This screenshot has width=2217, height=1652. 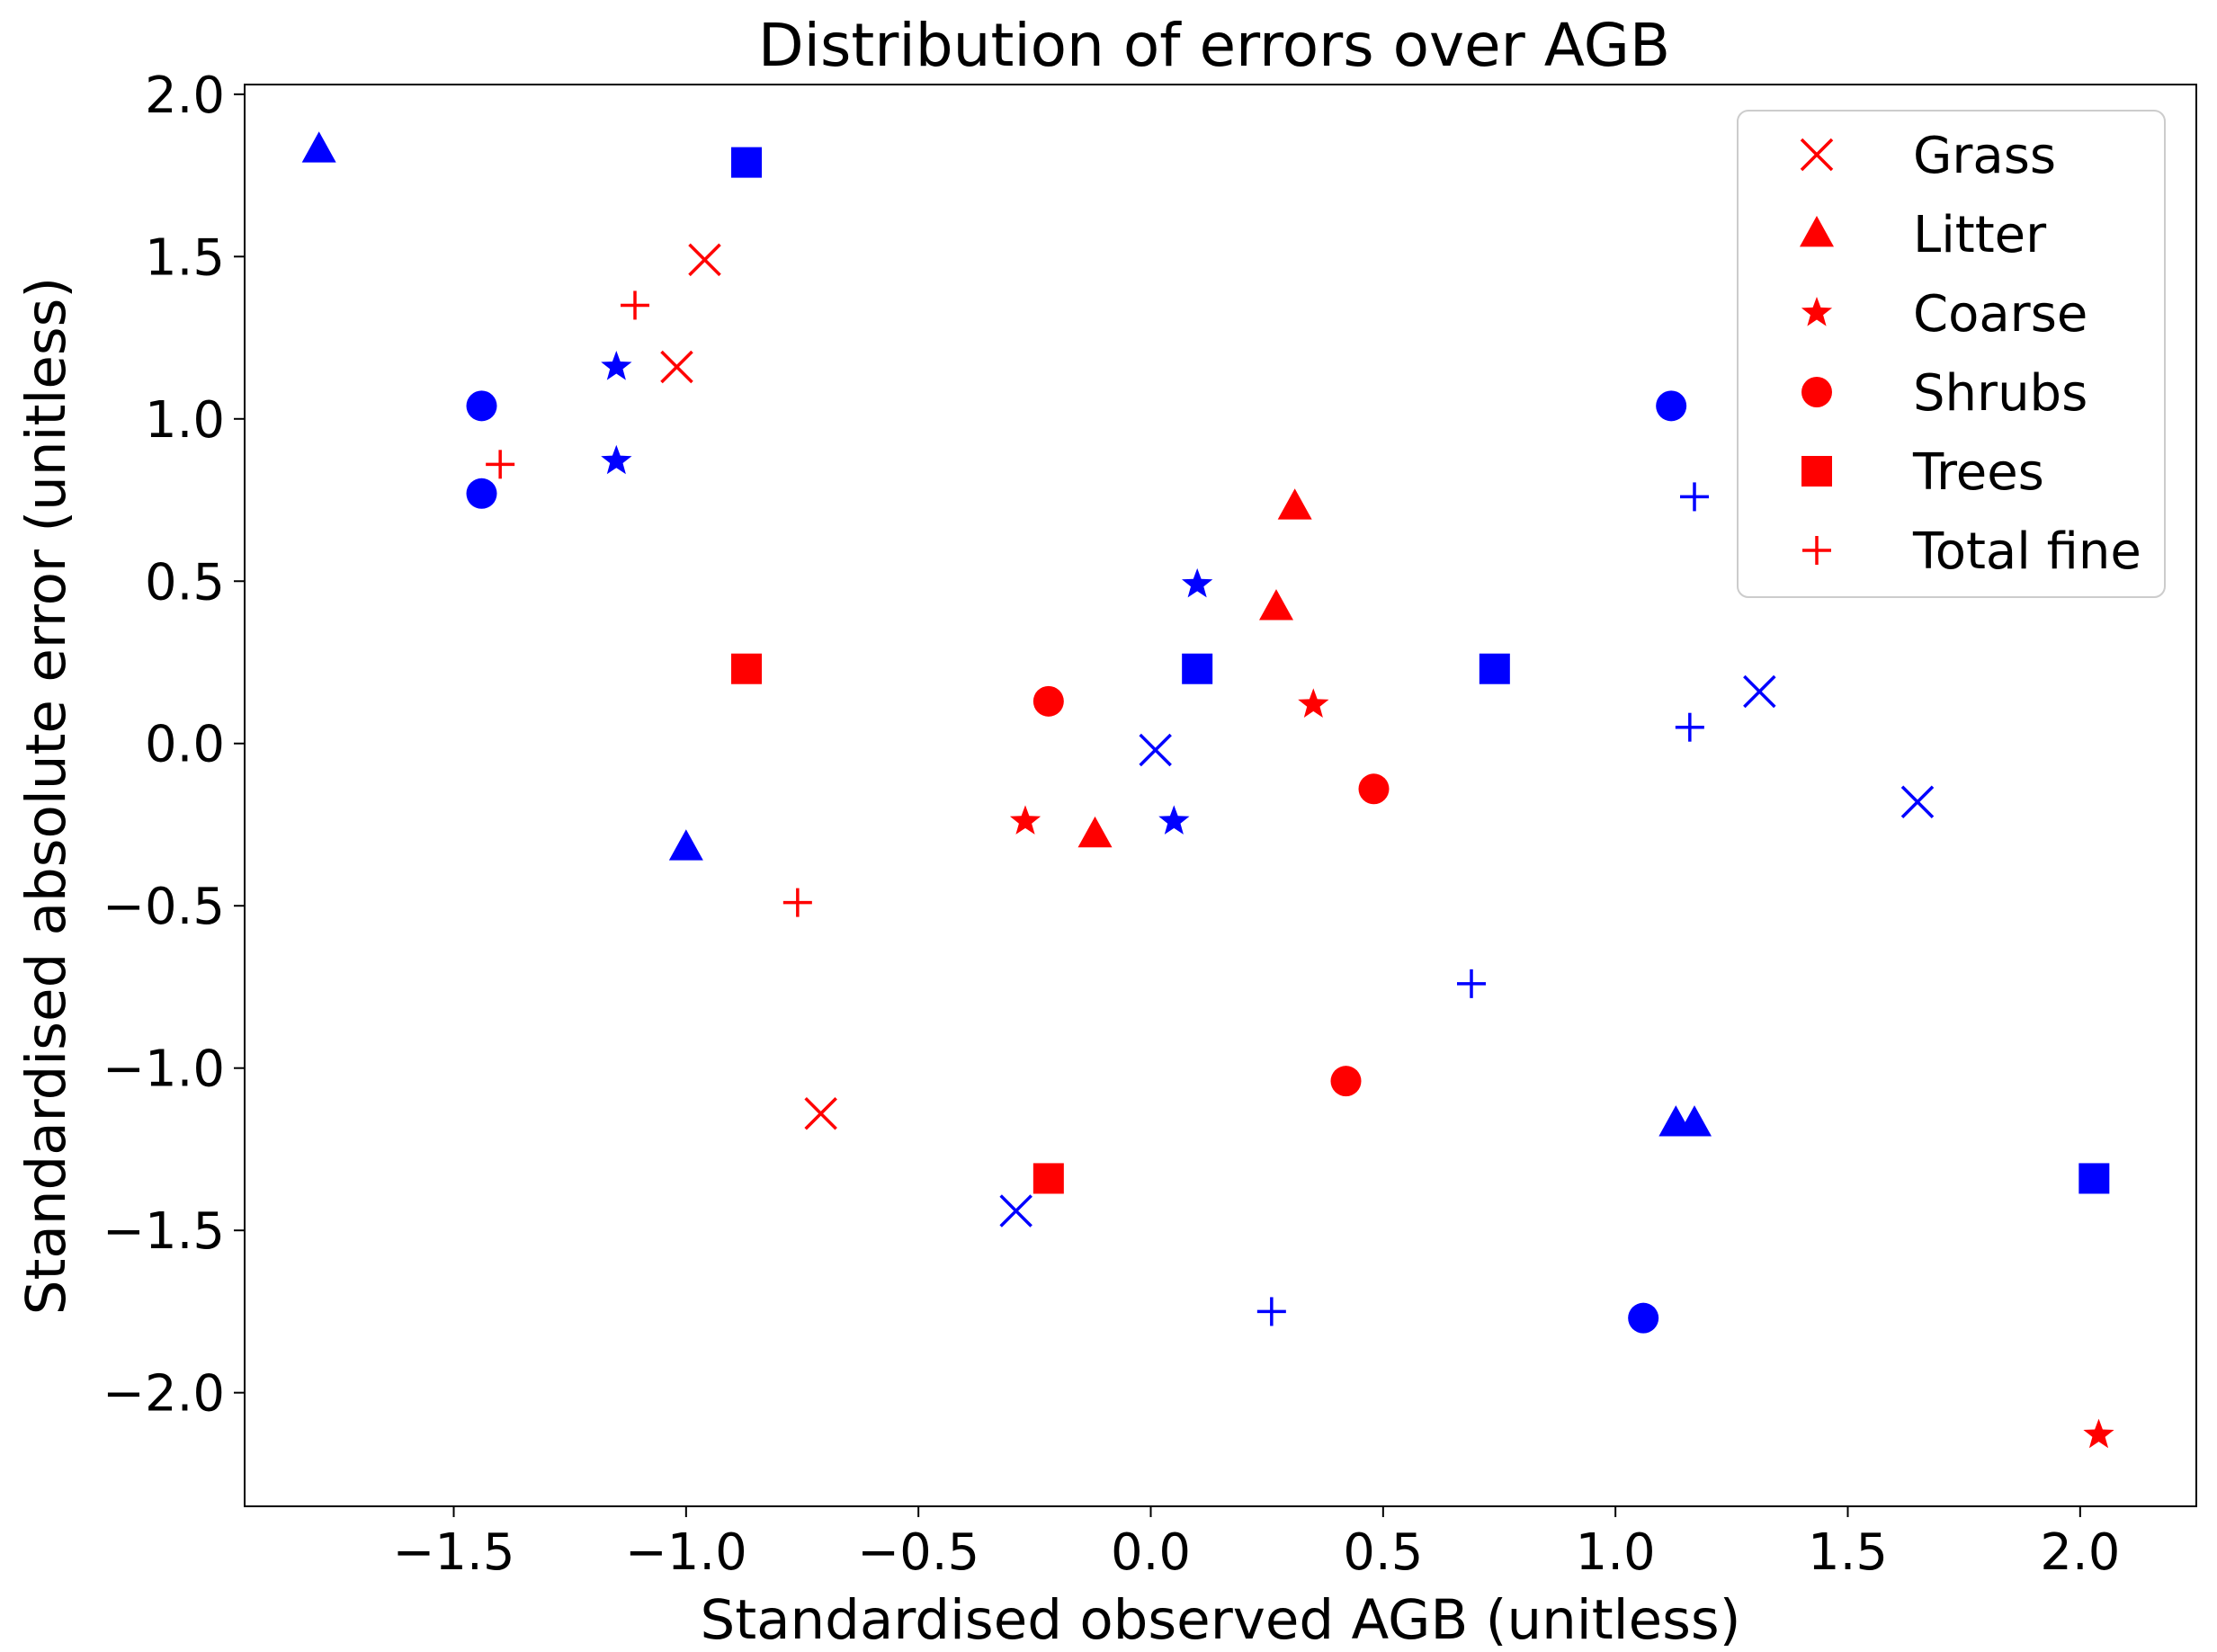 I want to click on legend-grass-label: Grass, so click(x=1984, y=156).